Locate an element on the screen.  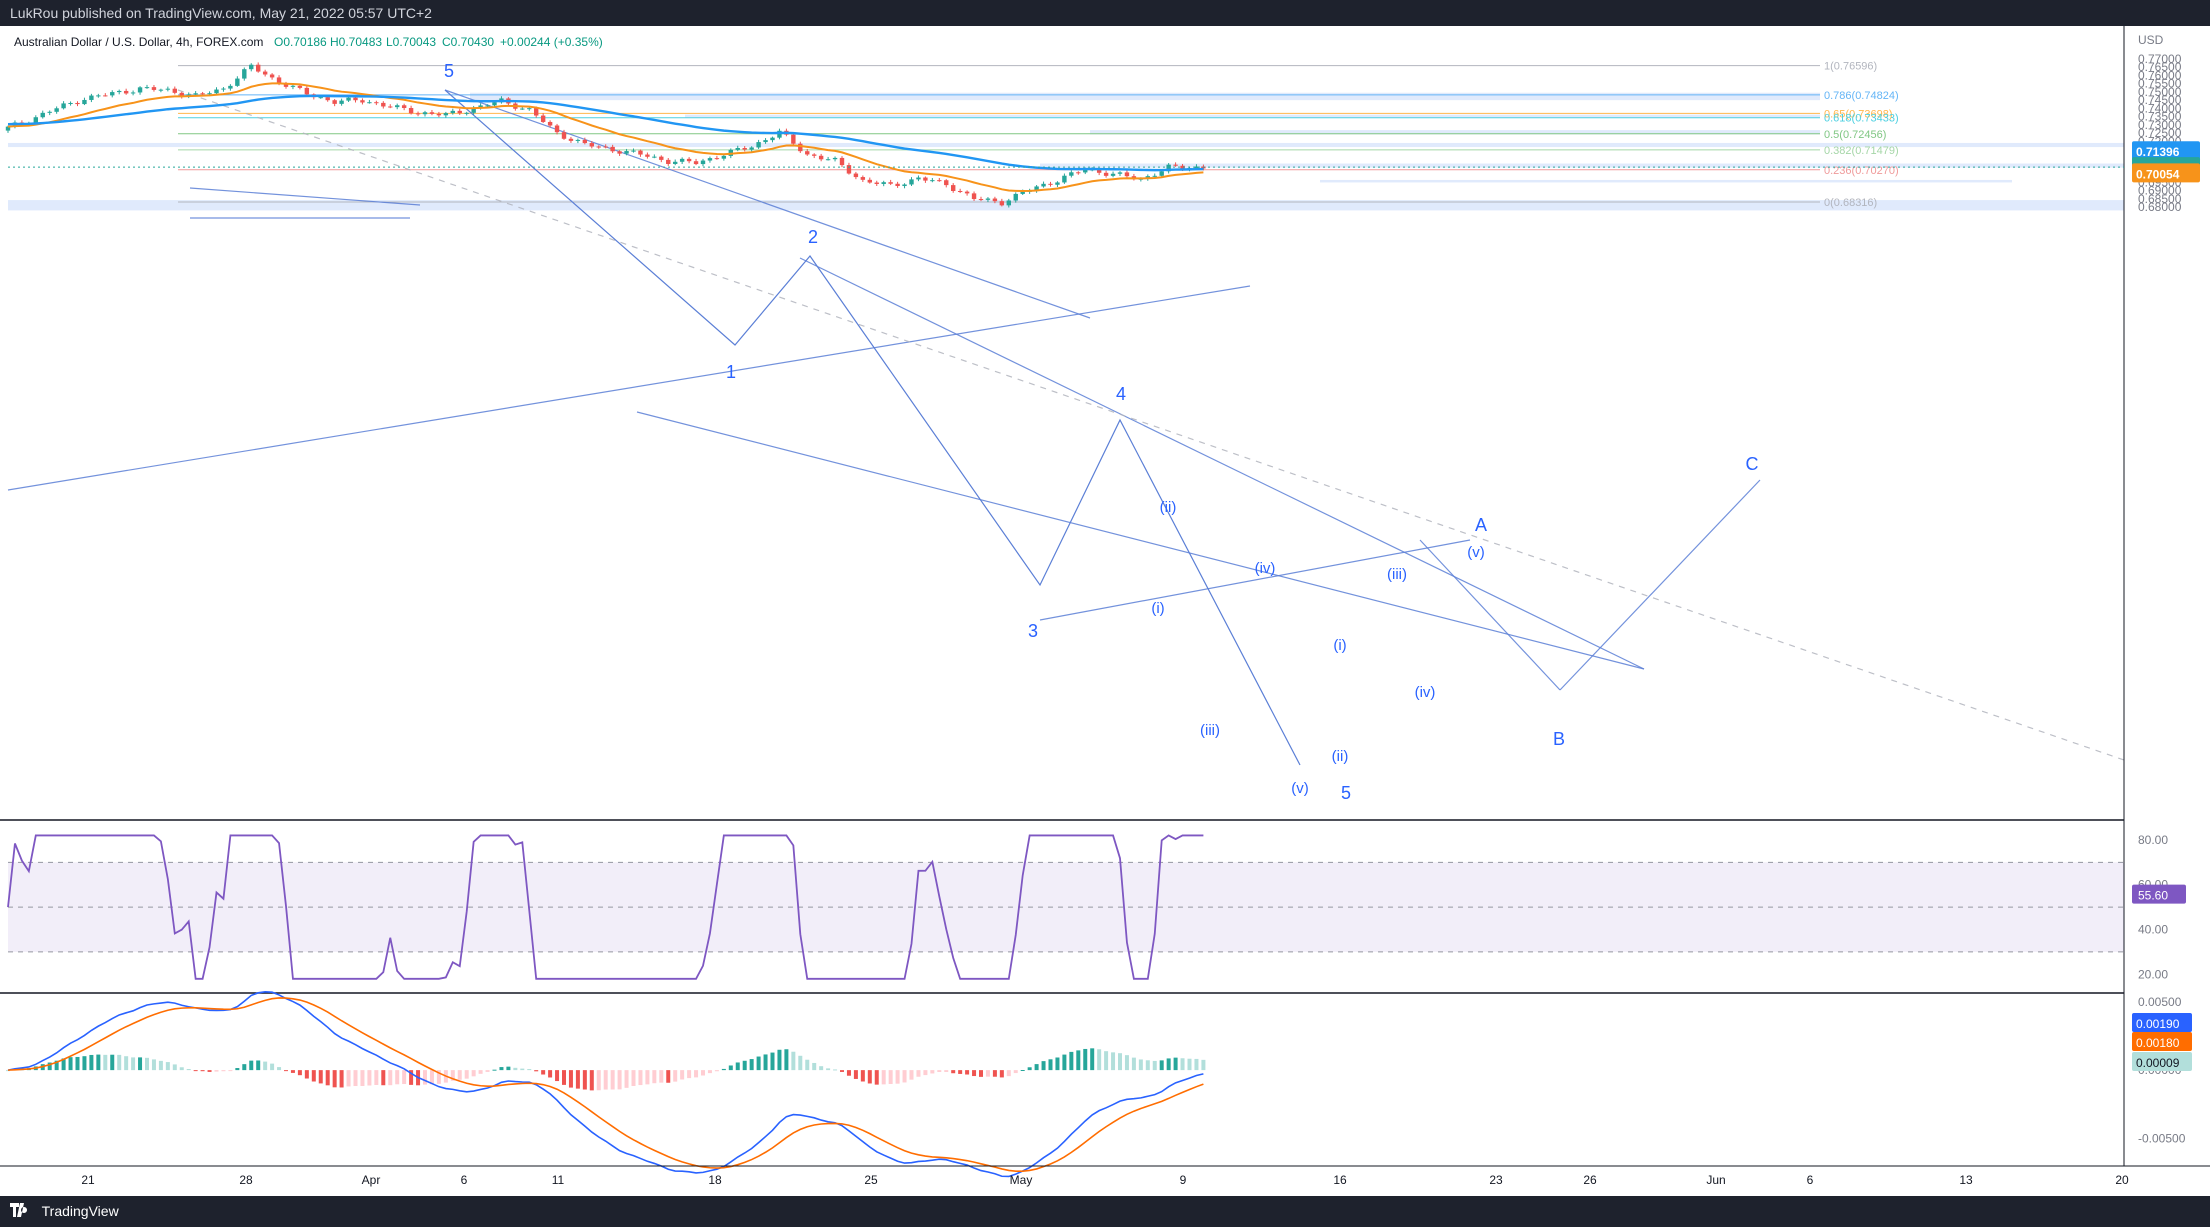
fib-level-label: 0.236(0.70270) is located at coordinates (1861, 171).